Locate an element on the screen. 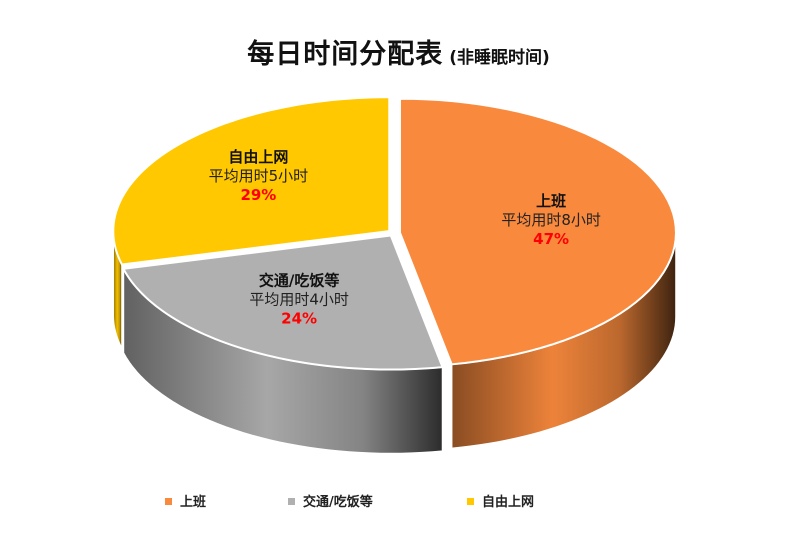 This screenshot has width=797, height=536. chart-subtitle: (非睡眠时间) is located at coordinates (499, 58).